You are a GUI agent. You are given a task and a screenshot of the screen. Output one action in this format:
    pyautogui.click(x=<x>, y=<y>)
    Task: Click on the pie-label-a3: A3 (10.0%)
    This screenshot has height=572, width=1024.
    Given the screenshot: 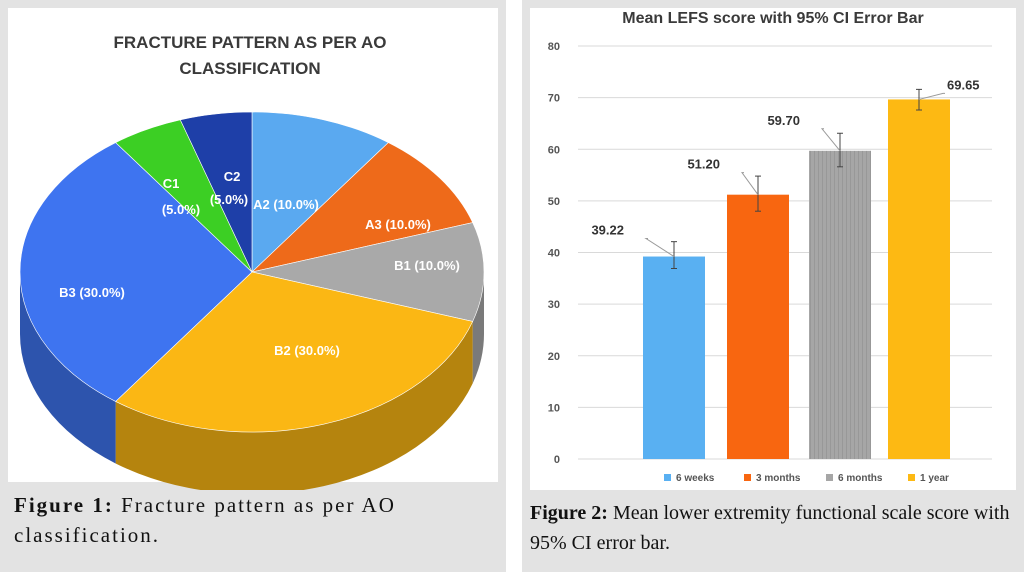 What is the action you would take?
    pyautogui.click(x=398, y=224)
    